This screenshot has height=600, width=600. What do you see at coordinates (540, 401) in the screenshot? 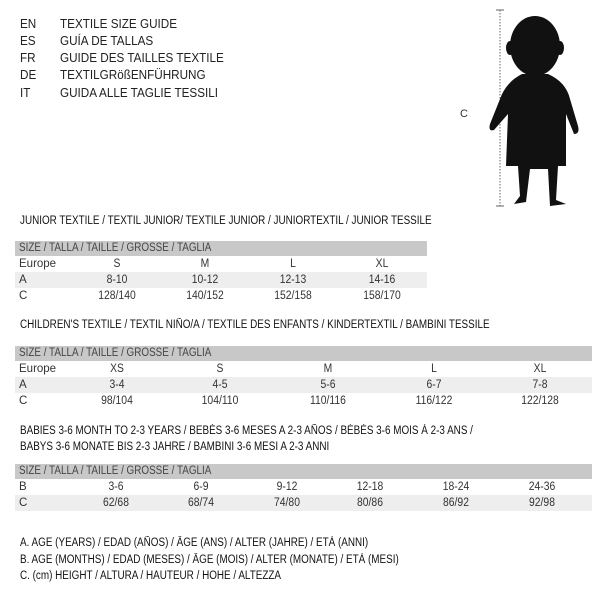
I see `table-cell: 122/128` at bounding box center [540, 401].